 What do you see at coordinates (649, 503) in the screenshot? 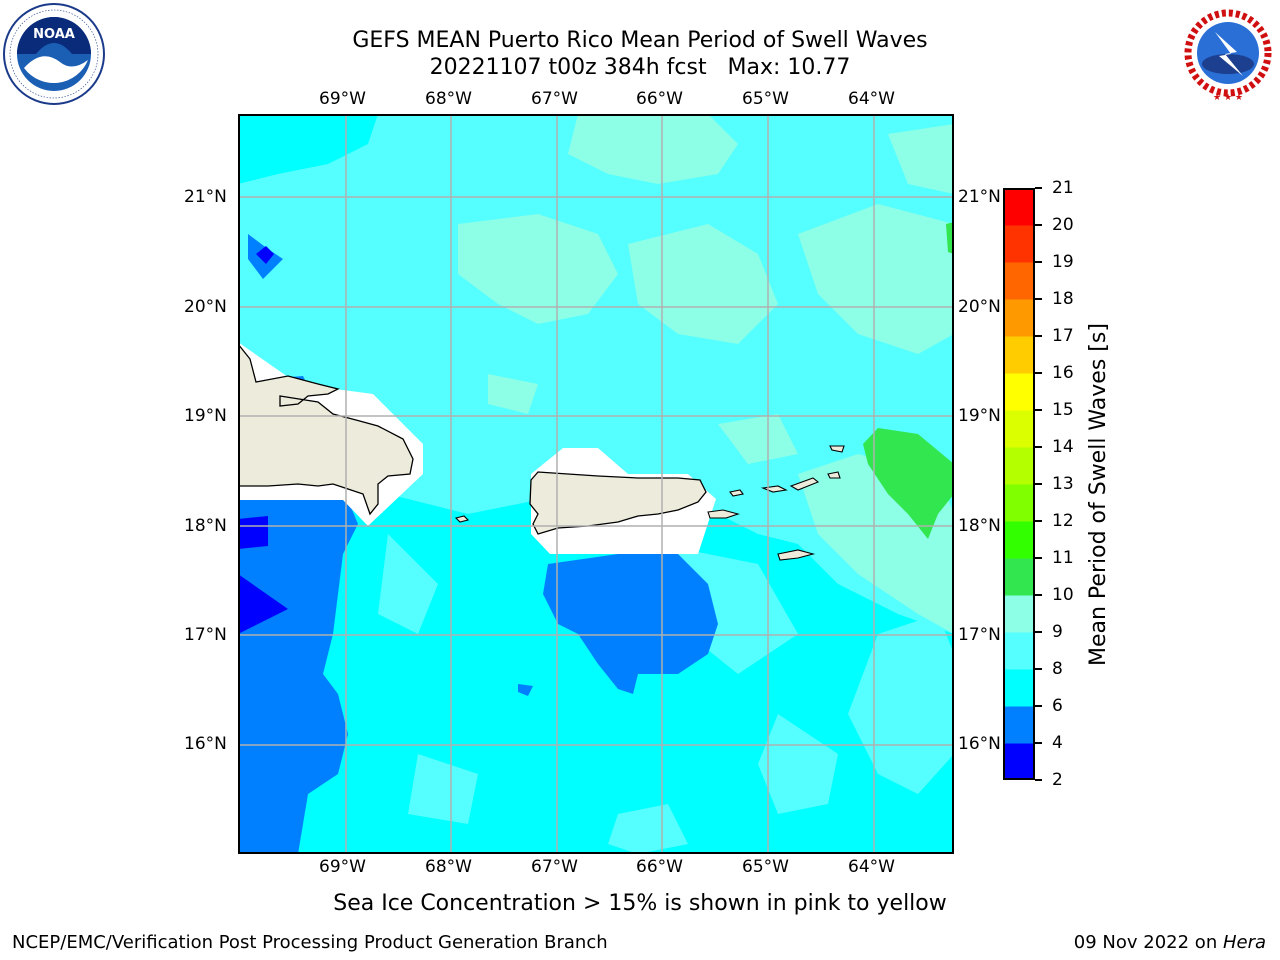
I see `small-islands` at bounding box center [649, 503].